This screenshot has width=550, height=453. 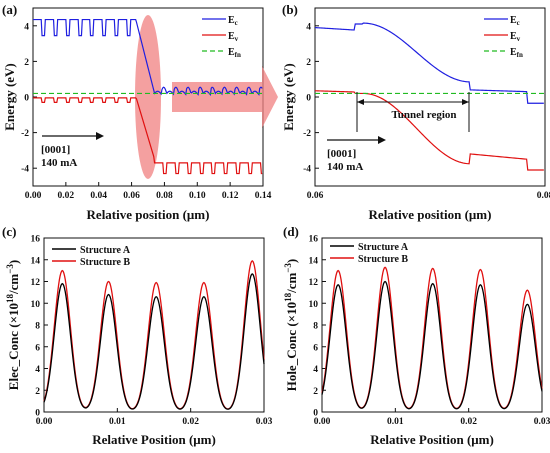 What do you see at coordinates (432, 439) in the screenshot?
I see `panel-d-xlabel: Relative Position (μm)` at bounding box center [432, 439].